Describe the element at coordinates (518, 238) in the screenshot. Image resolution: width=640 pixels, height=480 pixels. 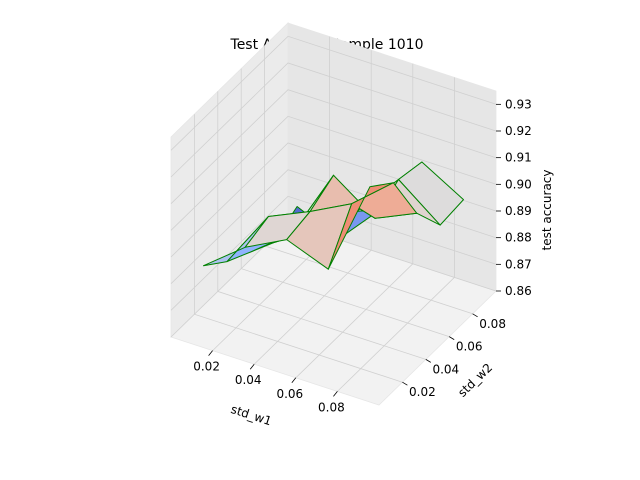
I see `z-tick-label: 0.88` at that location.